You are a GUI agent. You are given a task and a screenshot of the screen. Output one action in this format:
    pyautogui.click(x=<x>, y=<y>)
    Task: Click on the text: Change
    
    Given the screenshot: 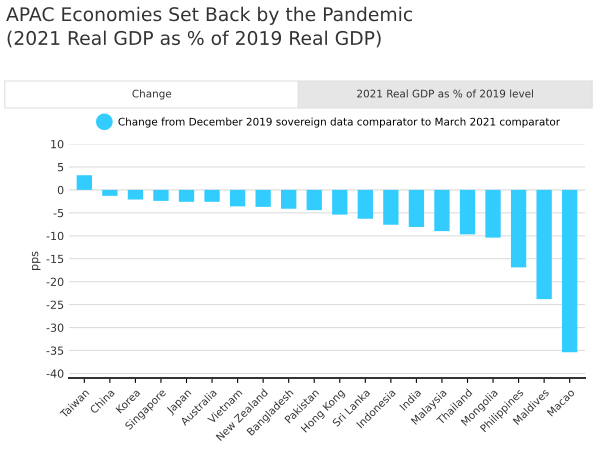 What is the action you would take?
    pyautogui.click(x=152, y=94)
    